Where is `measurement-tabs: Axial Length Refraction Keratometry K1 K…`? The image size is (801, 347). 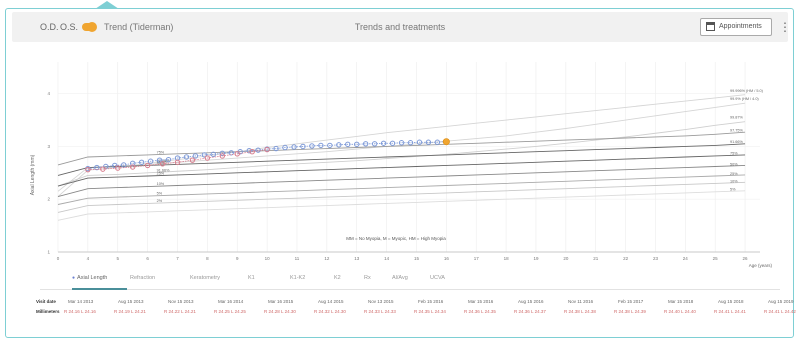 measurement-tabs: Axial Length Refraction Keratometry K1 K… is located at coordinates (410, 280).